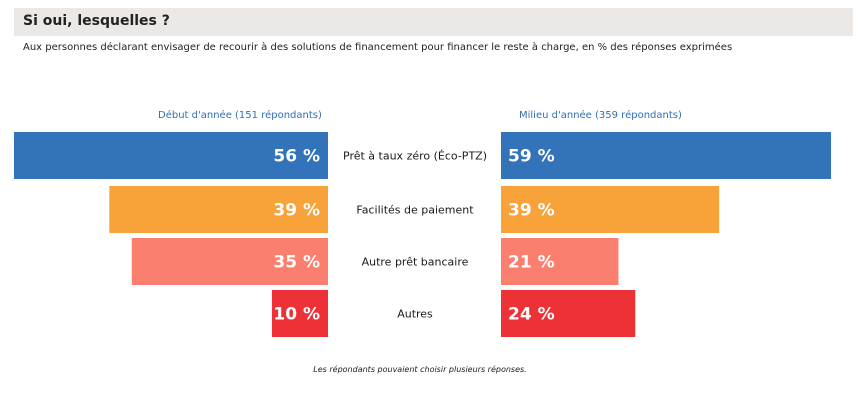 Image resolution: width=860 pixels, height=408 pixels. Describe the element at coordinates (531, 263) in the screenshot. I see `data-label-right-2: 21 %` at that location.